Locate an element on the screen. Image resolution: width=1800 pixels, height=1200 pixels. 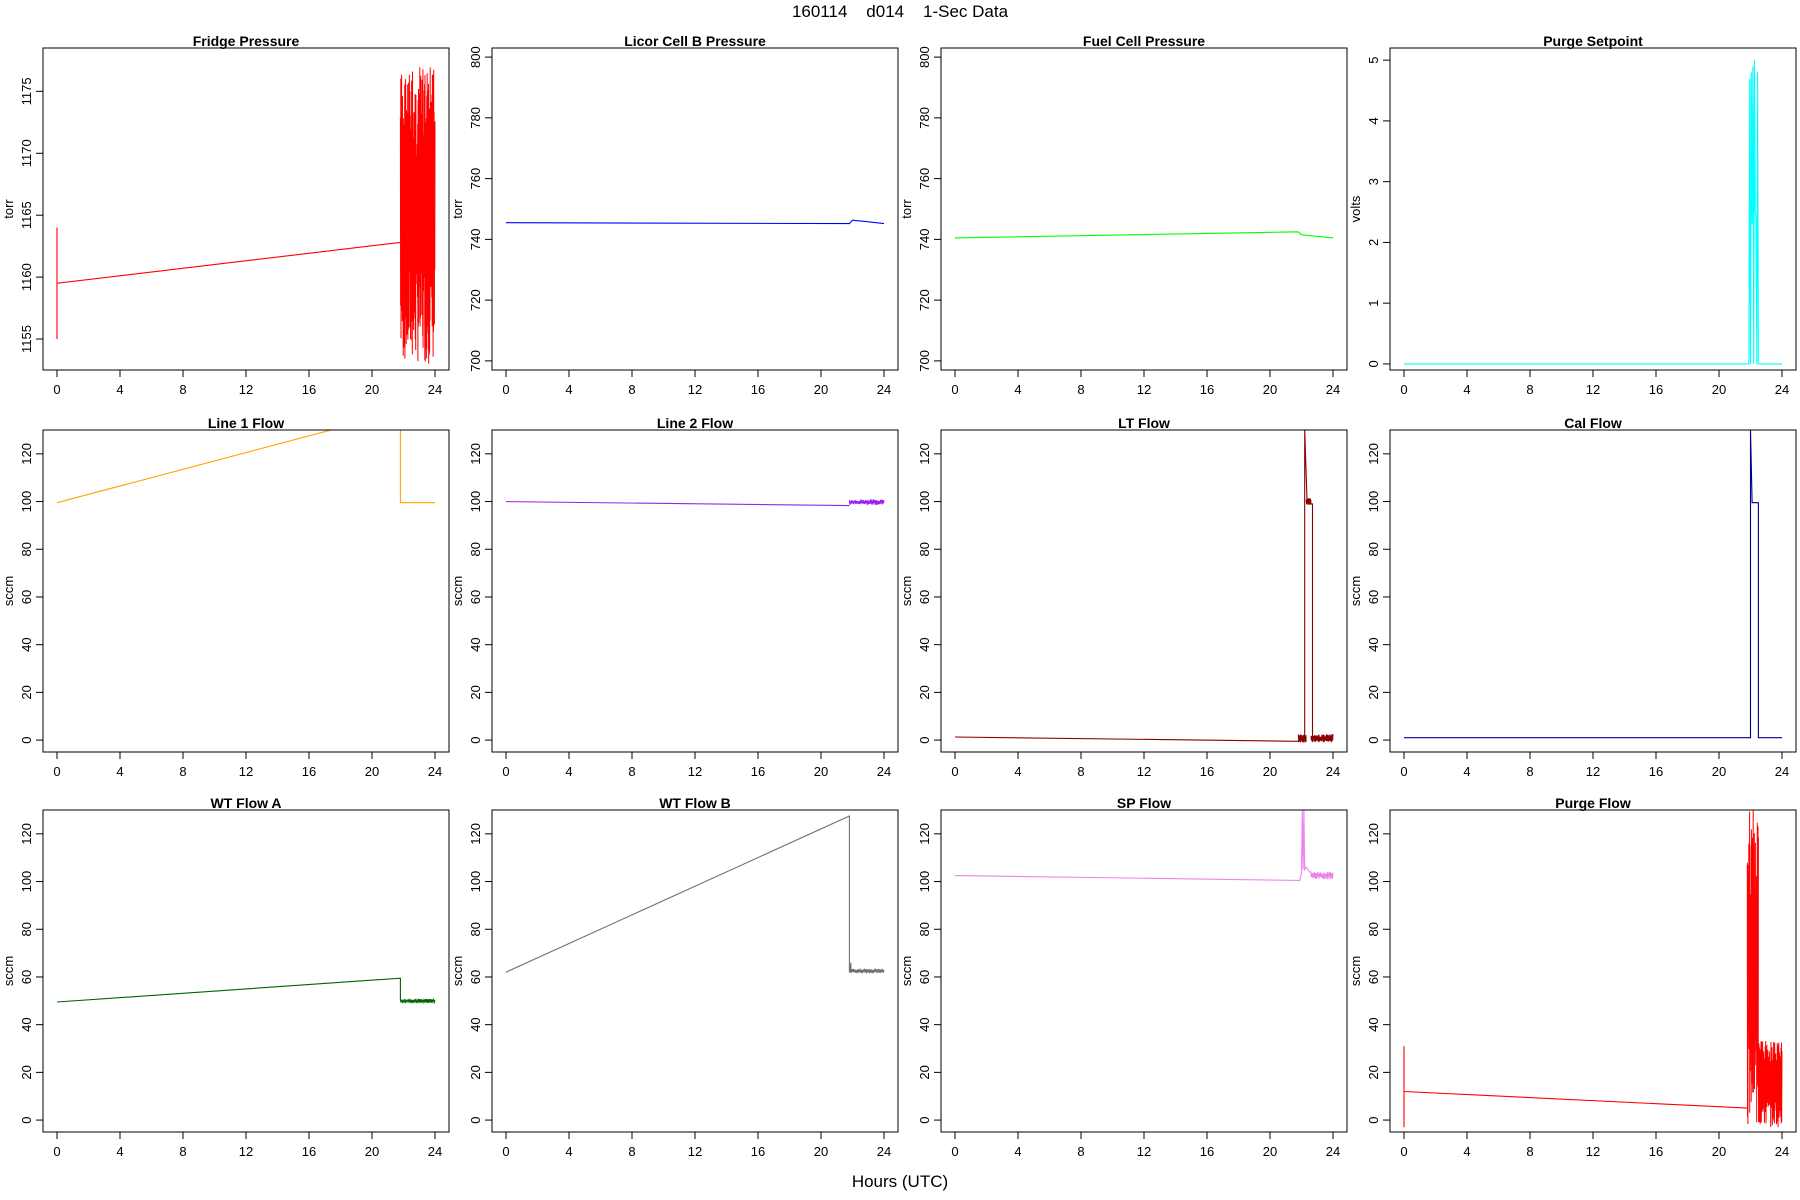
panel-title: WT Flow A is located at coordinates (245, 803).